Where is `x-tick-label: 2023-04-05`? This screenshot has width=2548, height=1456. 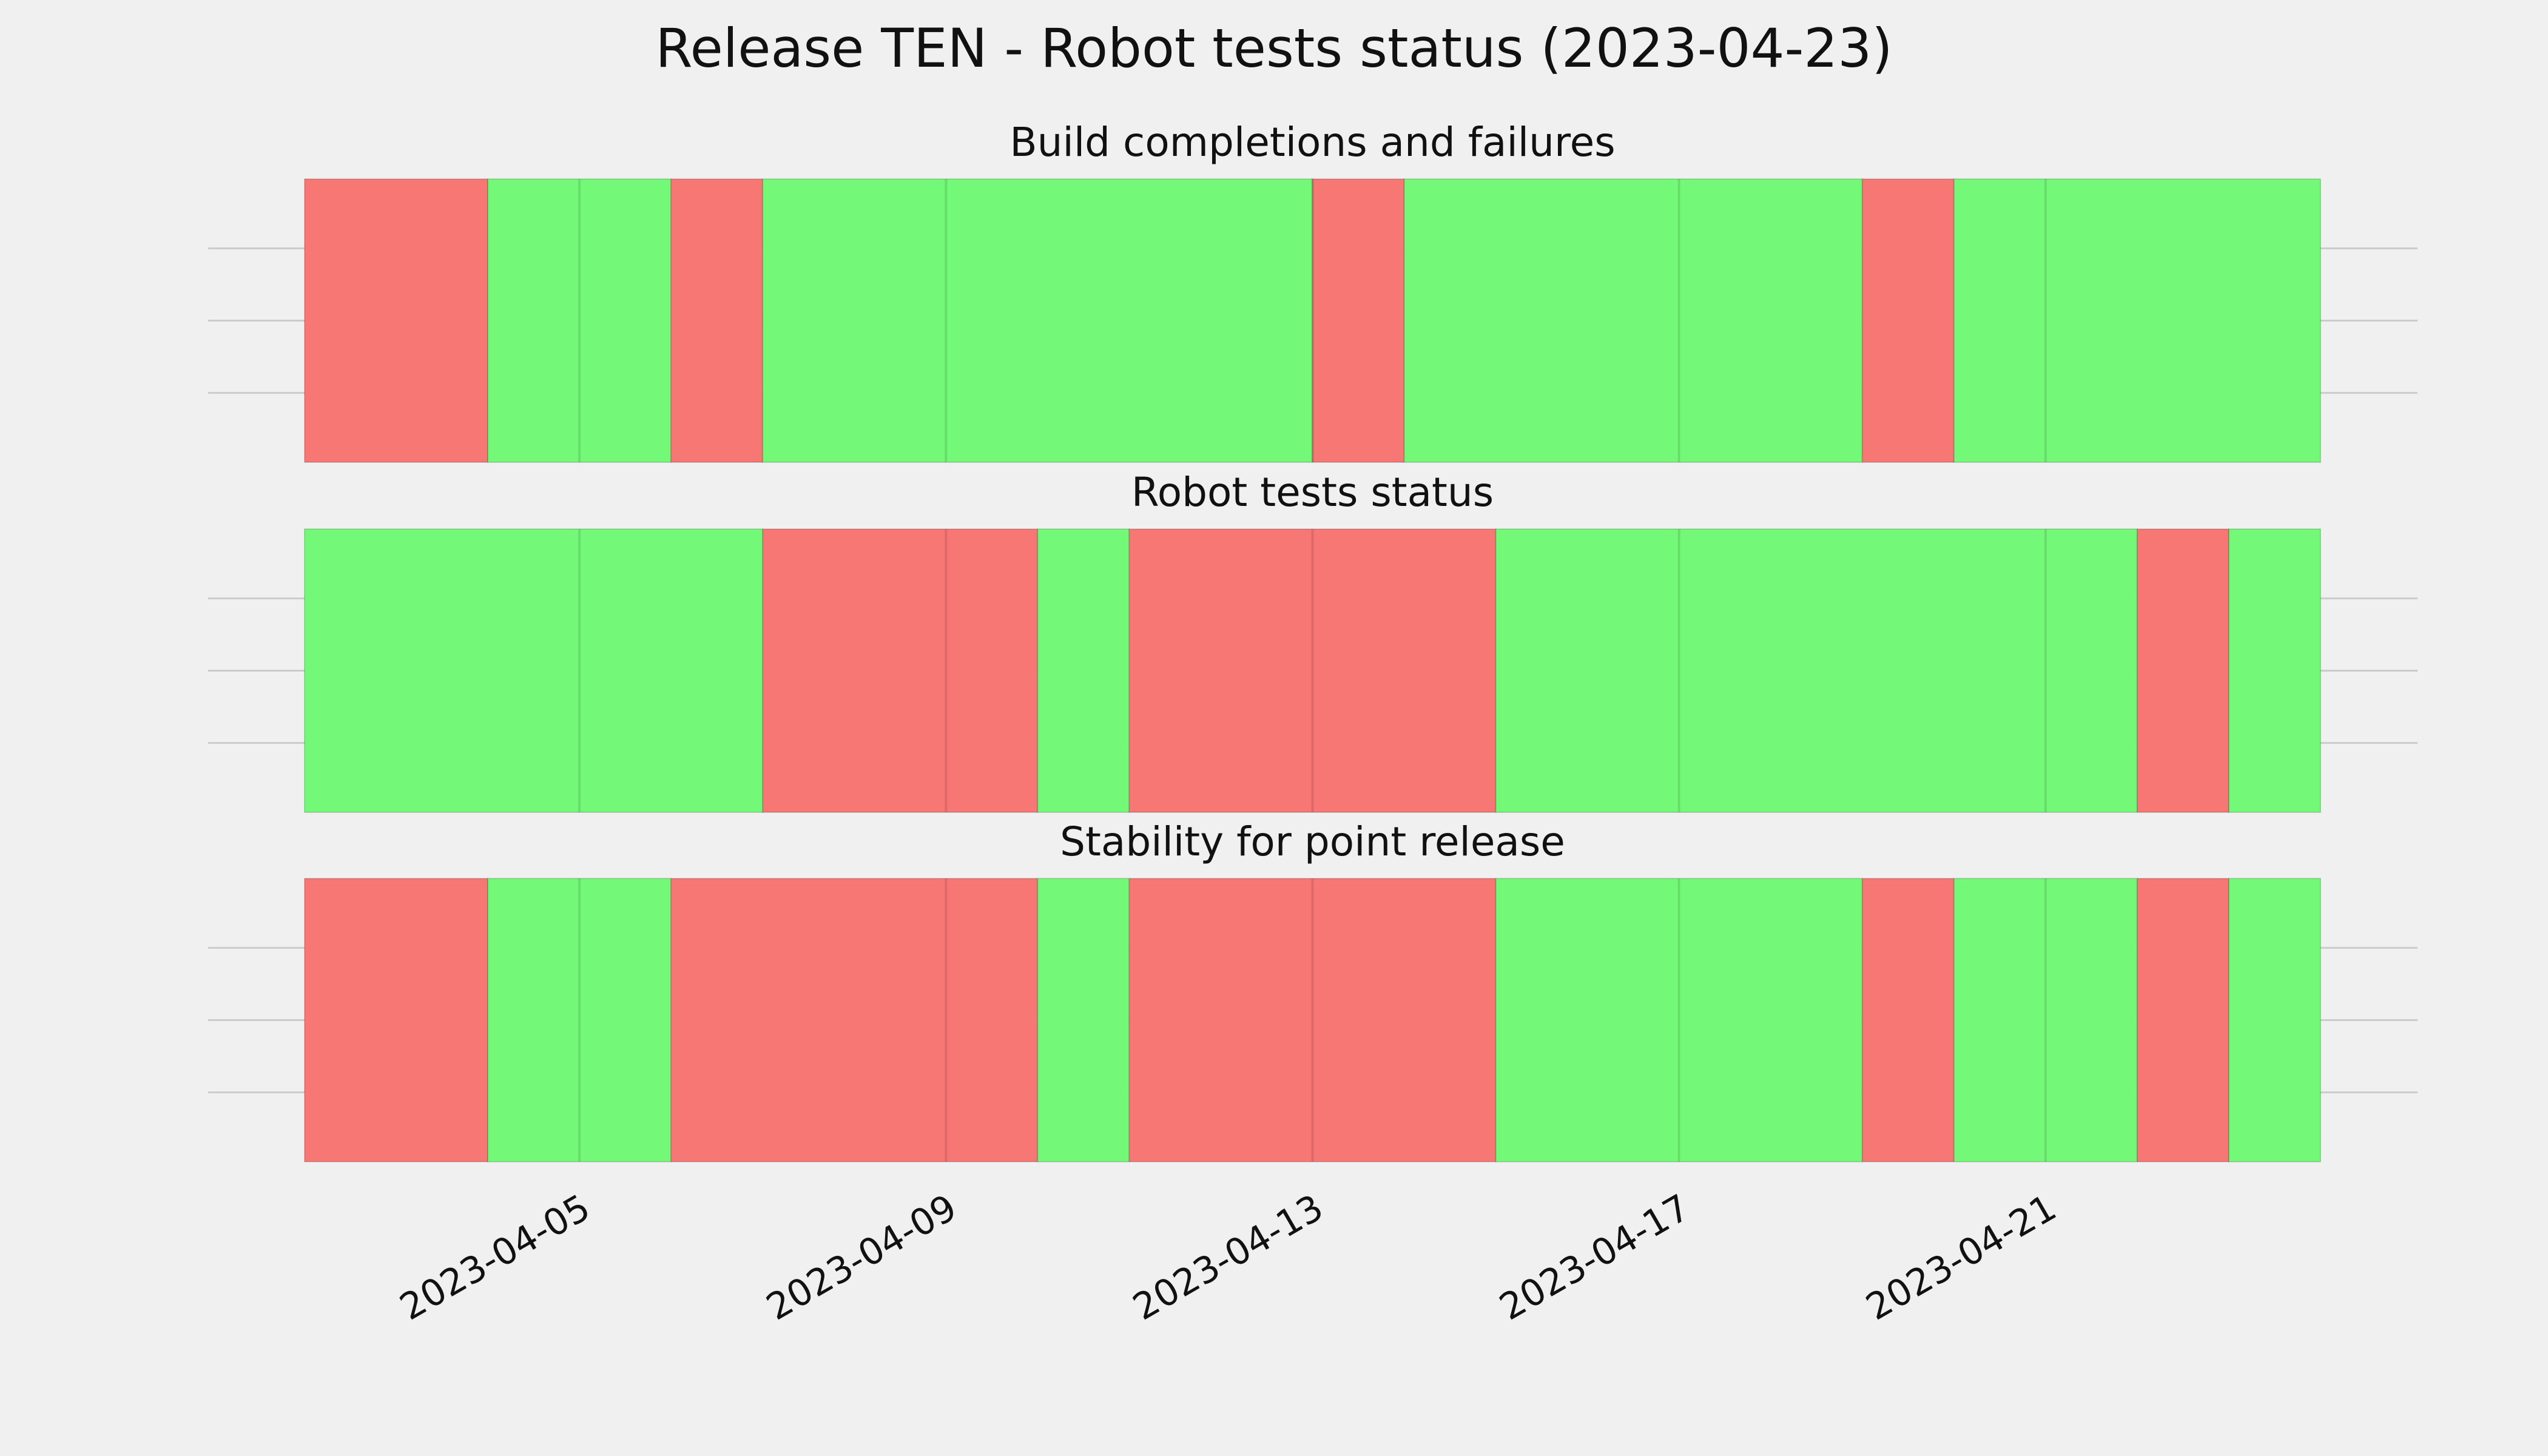 x-tick-label: 2023-04-05 is located at coordinates (495, 1257).